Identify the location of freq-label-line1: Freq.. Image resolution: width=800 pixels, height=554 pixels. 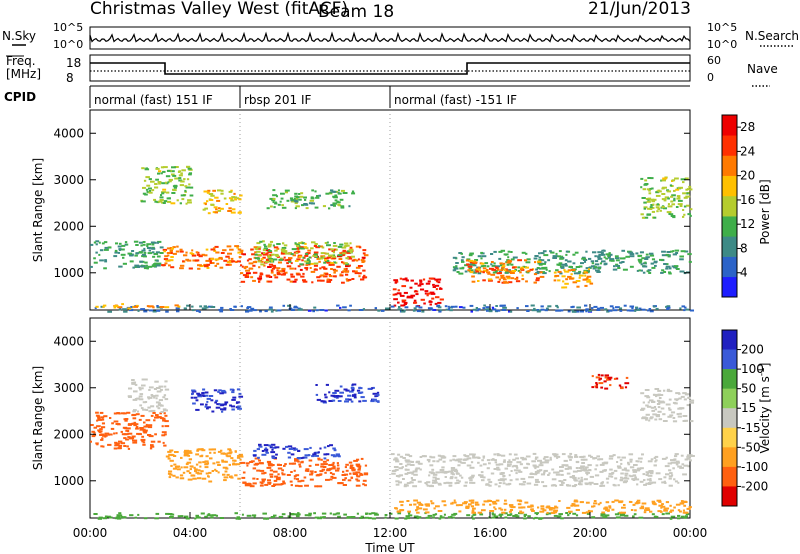
(21, 61).